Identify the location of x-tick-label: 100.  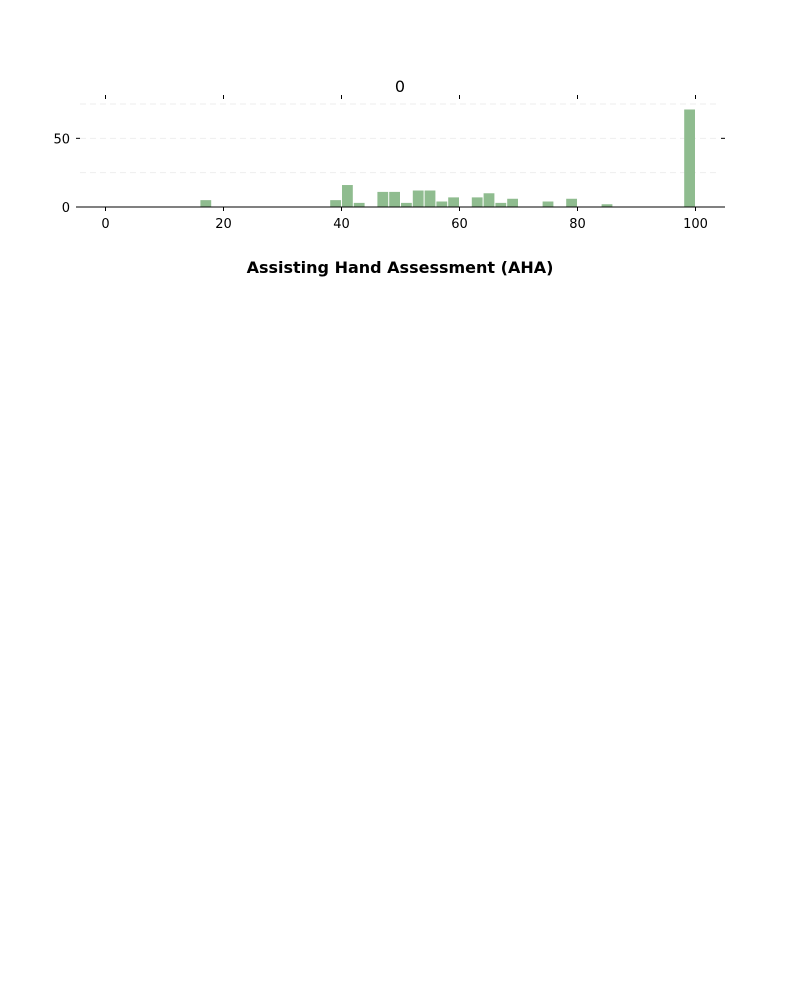
(695, 224).